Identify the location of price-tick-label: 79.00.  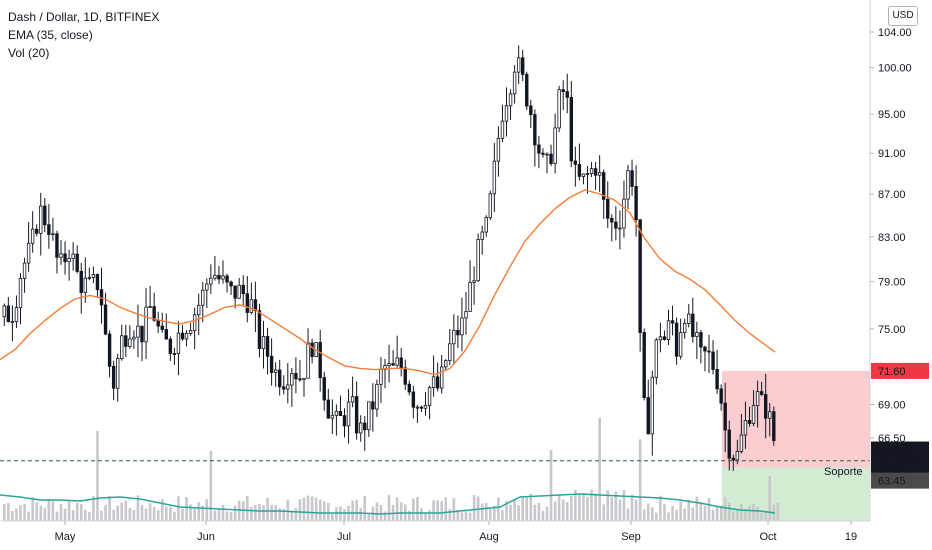
(892, 283).